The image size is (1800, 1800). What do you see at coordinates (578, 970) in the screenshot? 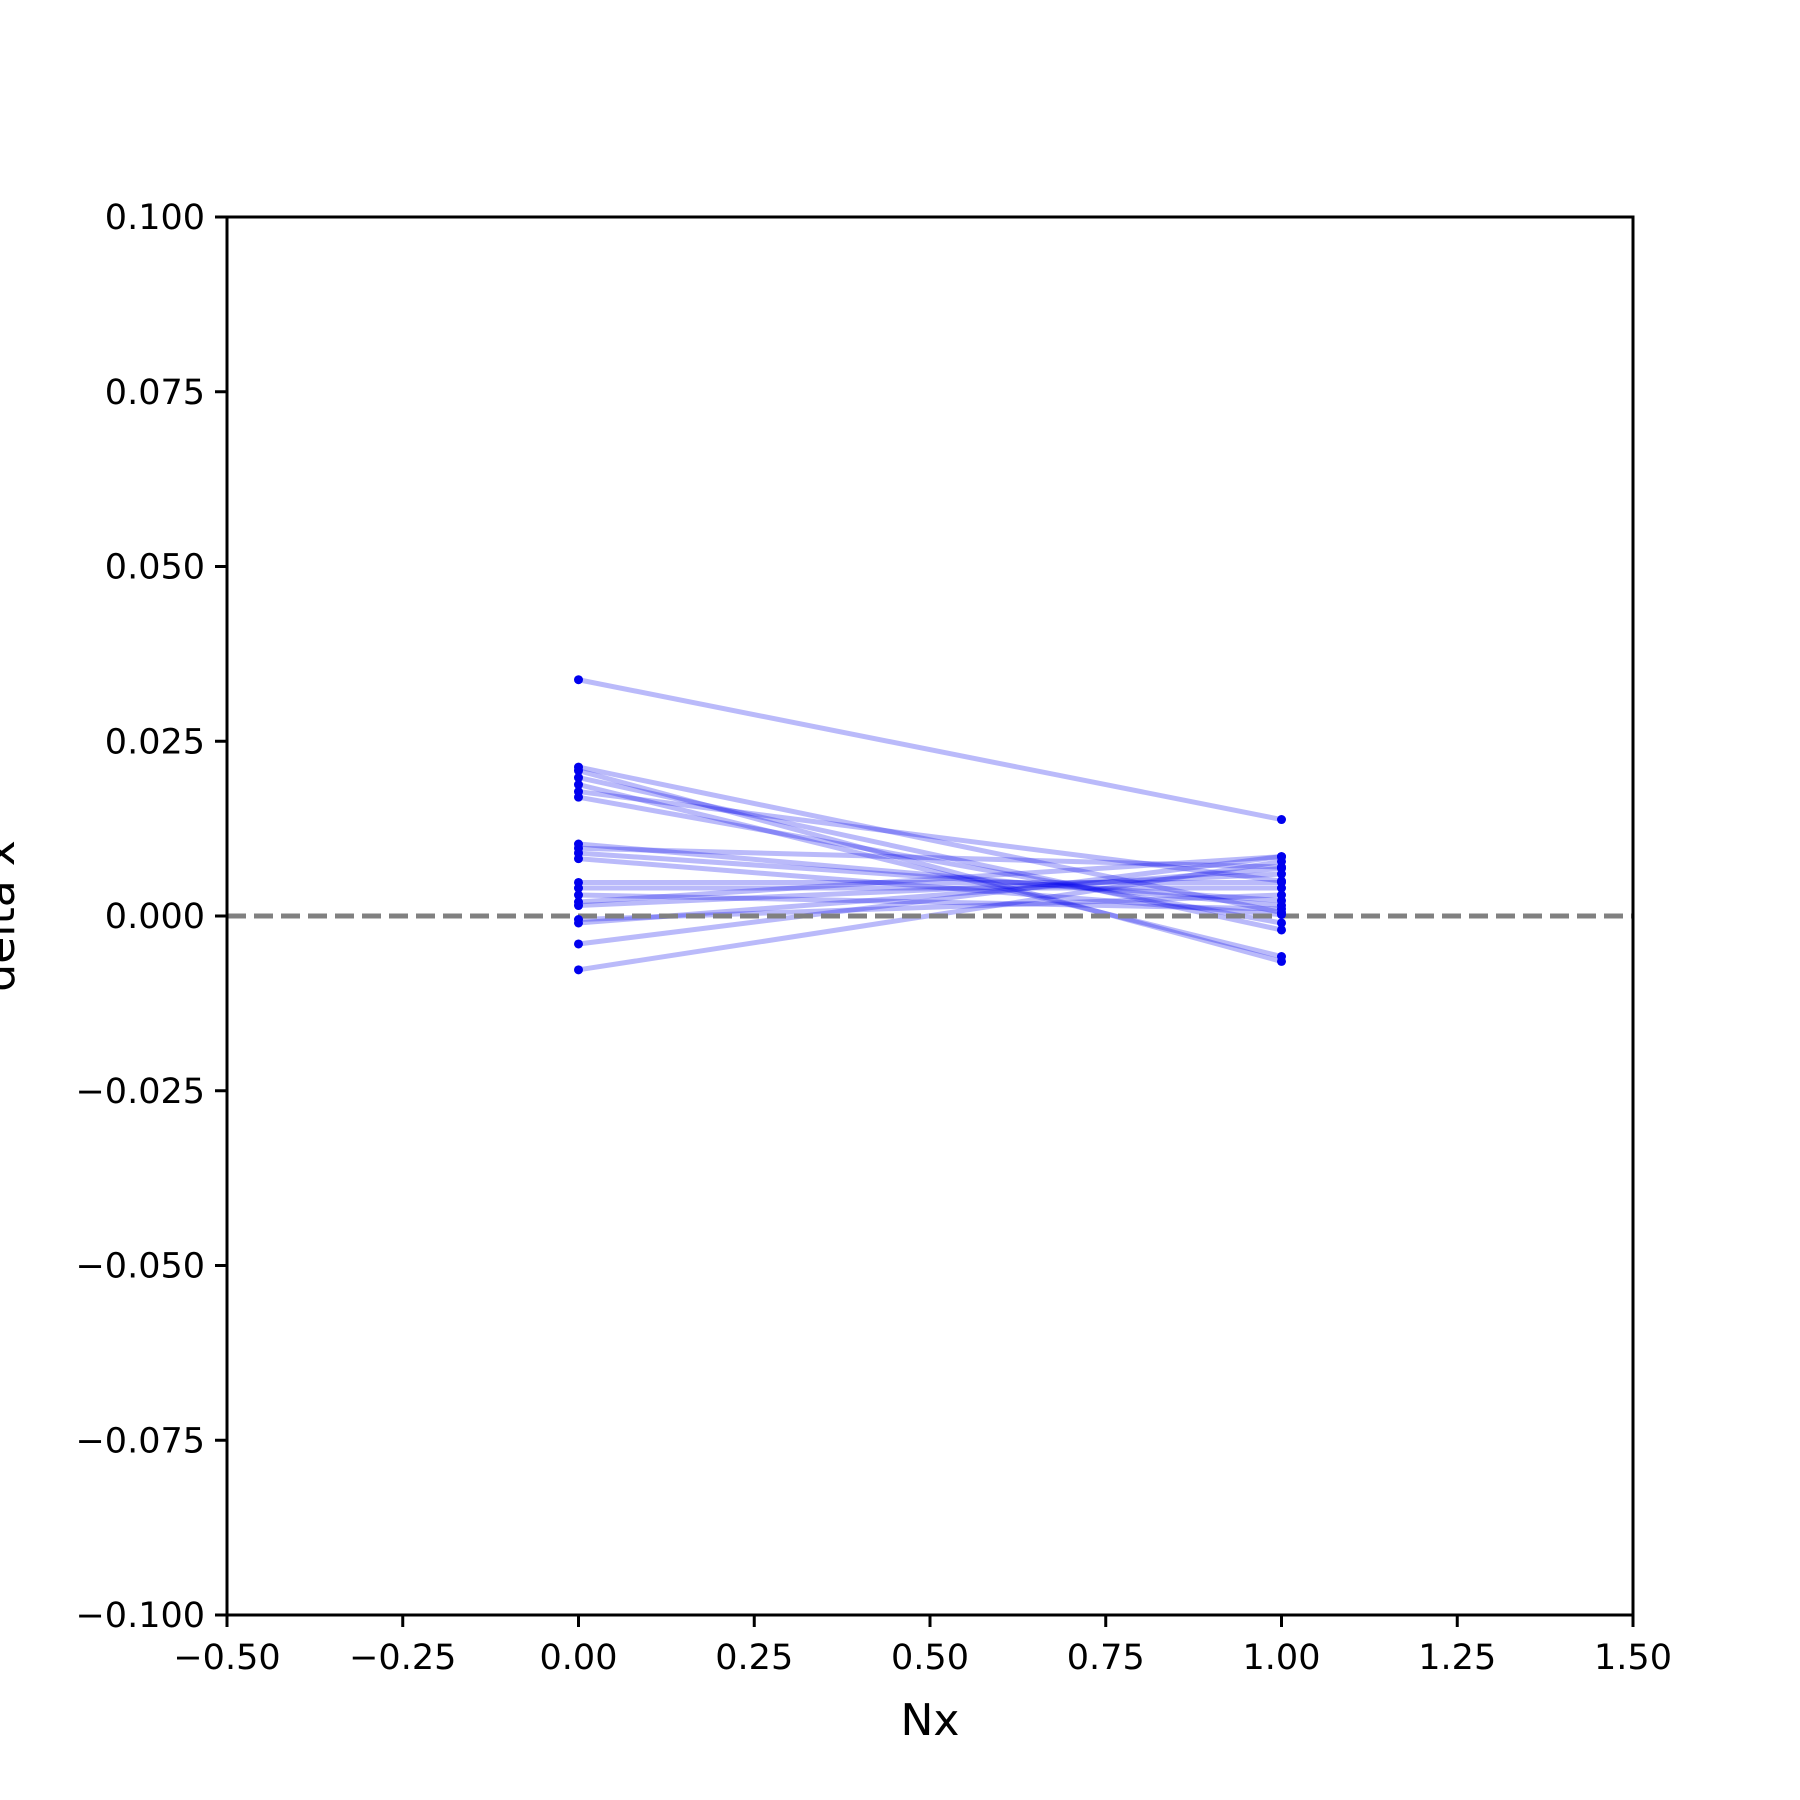
I see `data-point-1-start` at bounding box center [578, 970].